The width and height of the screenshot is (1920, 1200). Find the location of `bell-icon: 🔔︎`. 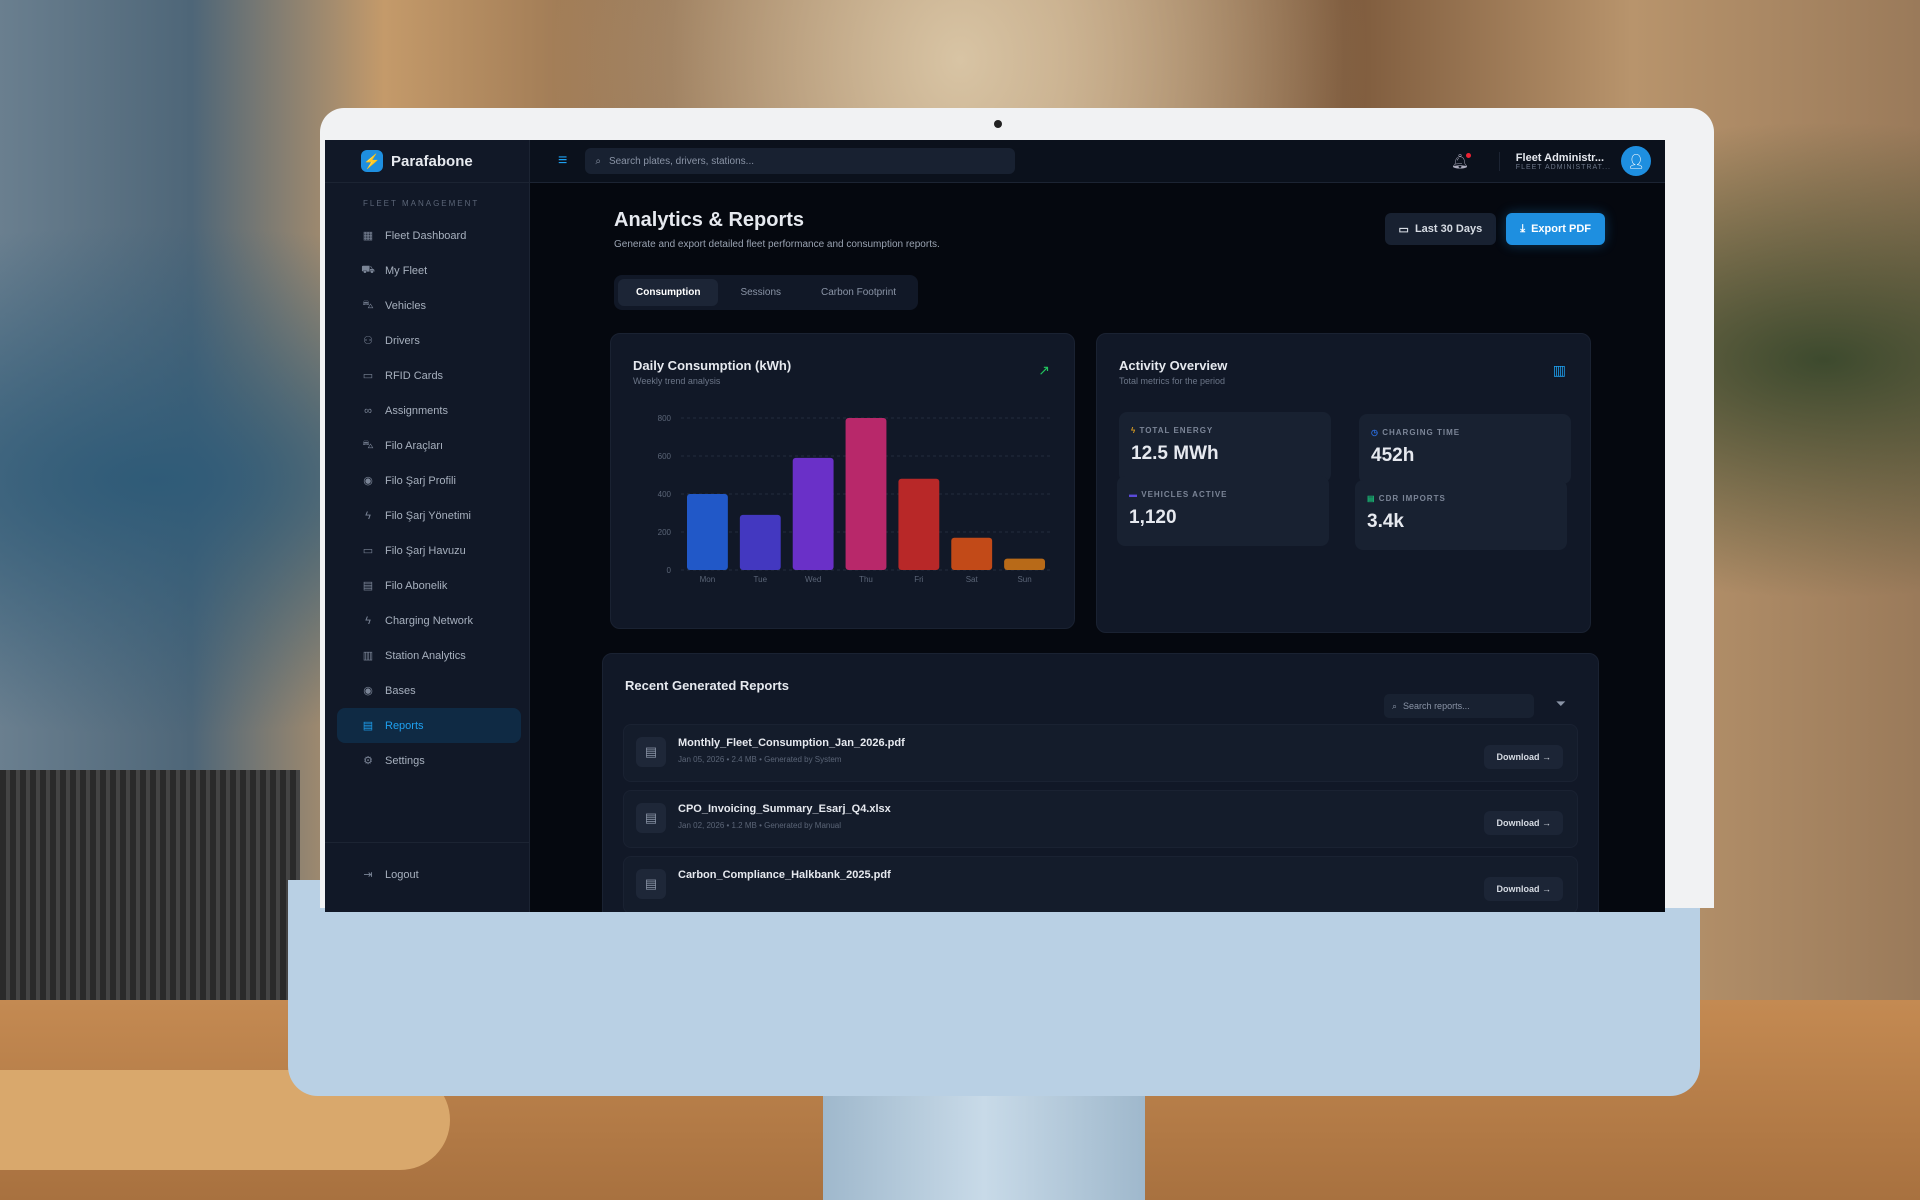

bell-icon: 🔔︎ is located at coordinates (1461, 160).